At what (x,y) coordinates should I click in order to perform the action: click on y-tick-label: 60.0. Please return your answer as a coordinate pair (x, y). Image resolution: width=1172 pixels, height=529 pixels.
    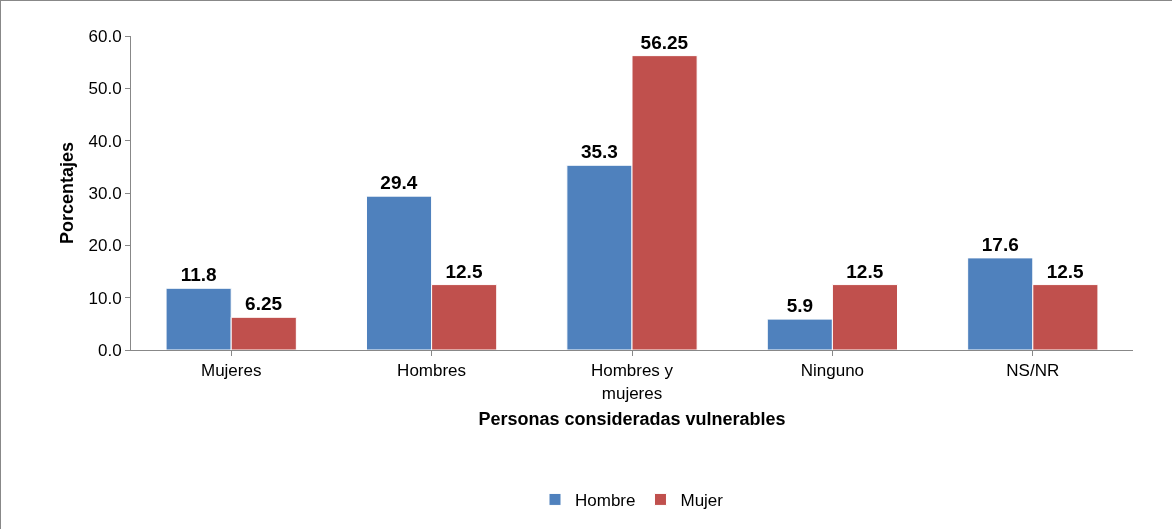
    Looking at the image, I should click on (105, 36).